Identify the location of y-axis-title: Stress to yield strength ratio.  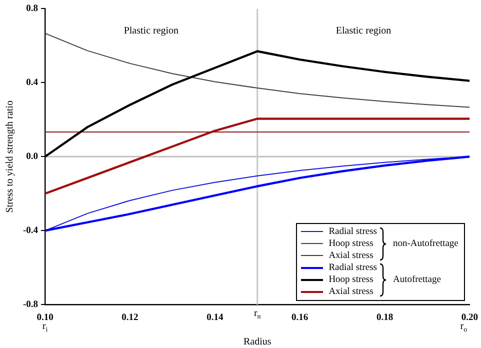
(10, 156).